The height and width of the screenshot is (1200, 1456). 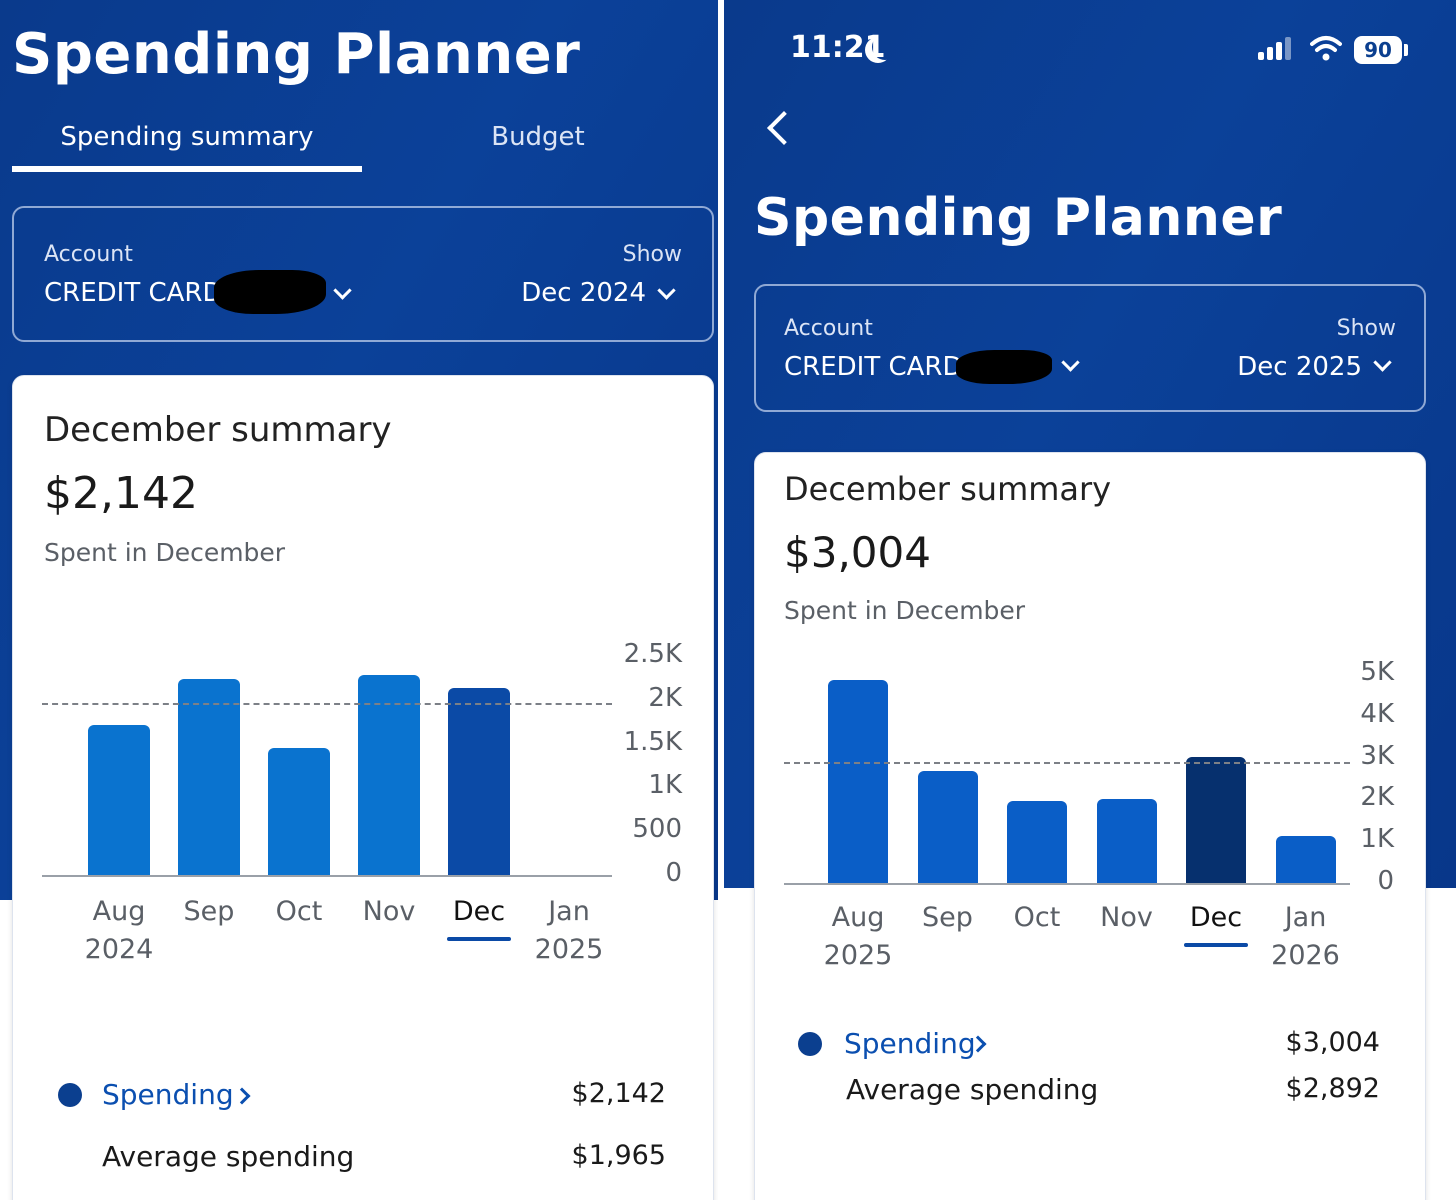 I want to click on tab-budget: Budget, so click(x=538, y=137).